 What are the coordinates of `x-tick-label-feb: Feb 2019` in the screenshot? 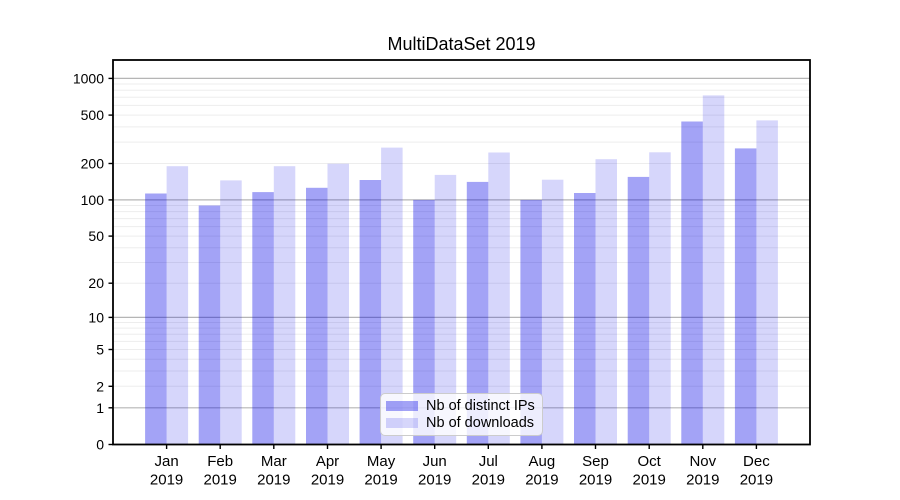 It's located at (220, 471).